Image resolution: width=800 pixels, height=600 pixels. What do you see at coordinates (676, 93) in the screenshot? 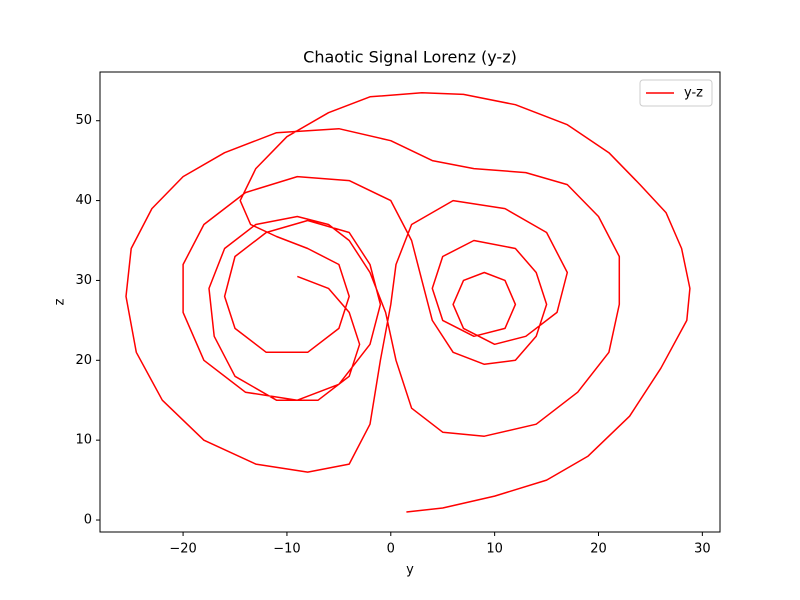
I see `legend-box` at bounding box center [676, 93].